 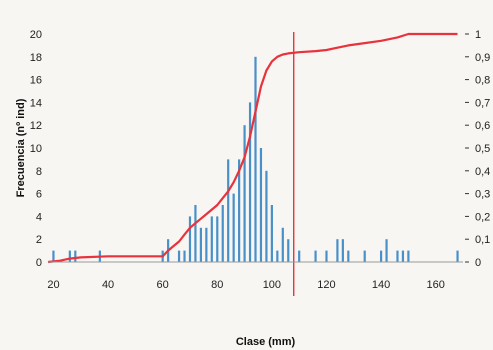 I want to click on x-tick-label: 60, so click(x=163, y=285).